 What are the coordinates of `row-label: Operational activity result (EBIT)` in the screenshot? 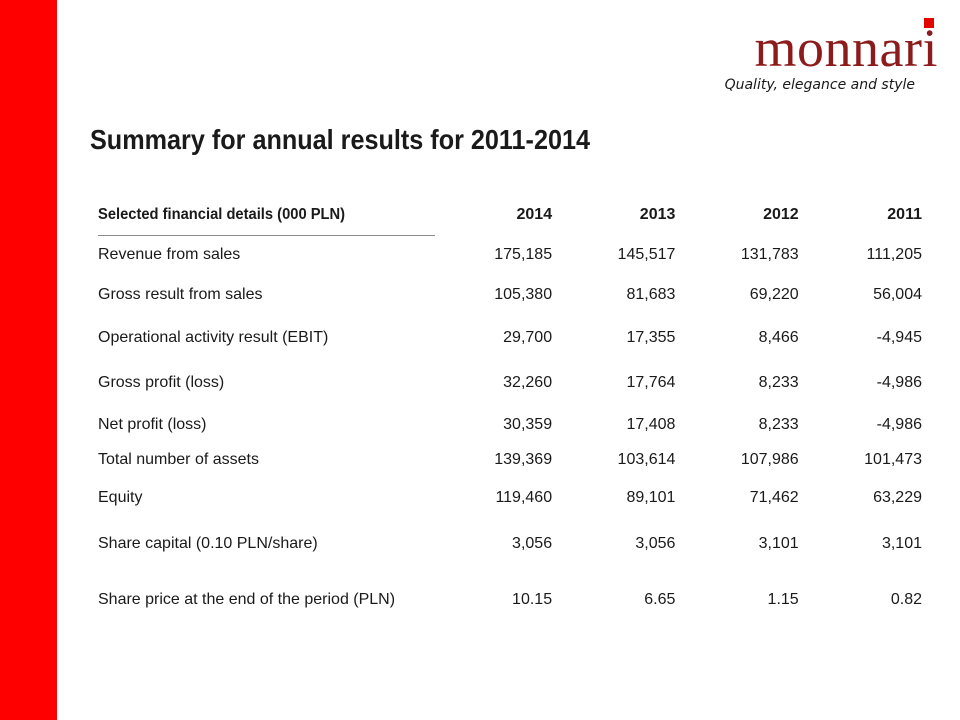 It's located at (213, 337).